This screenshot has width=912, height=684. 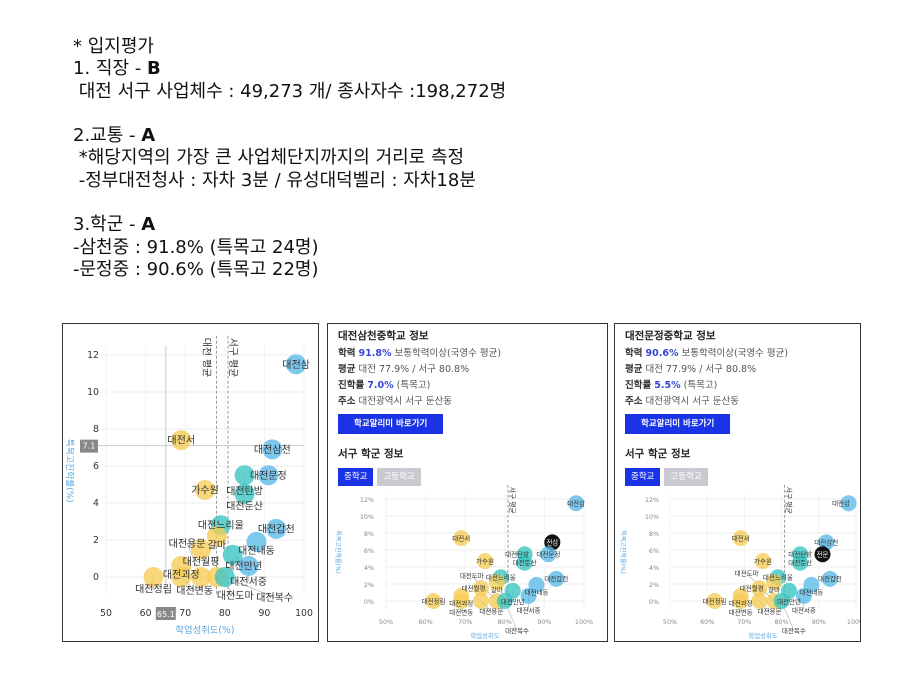 I want to click on text: 대전 77.9% / 서구 80.8%, so click(x=701, y=369).